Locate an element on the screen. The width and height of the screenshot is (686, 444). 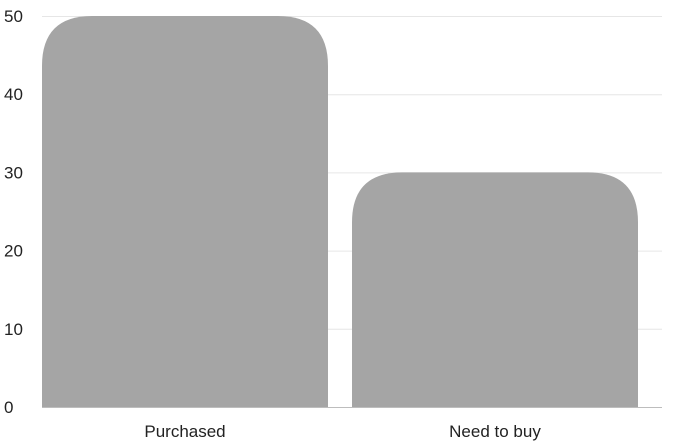
y-axis: 0 10 20 30 40 50 is located at coordinates (13, 212).